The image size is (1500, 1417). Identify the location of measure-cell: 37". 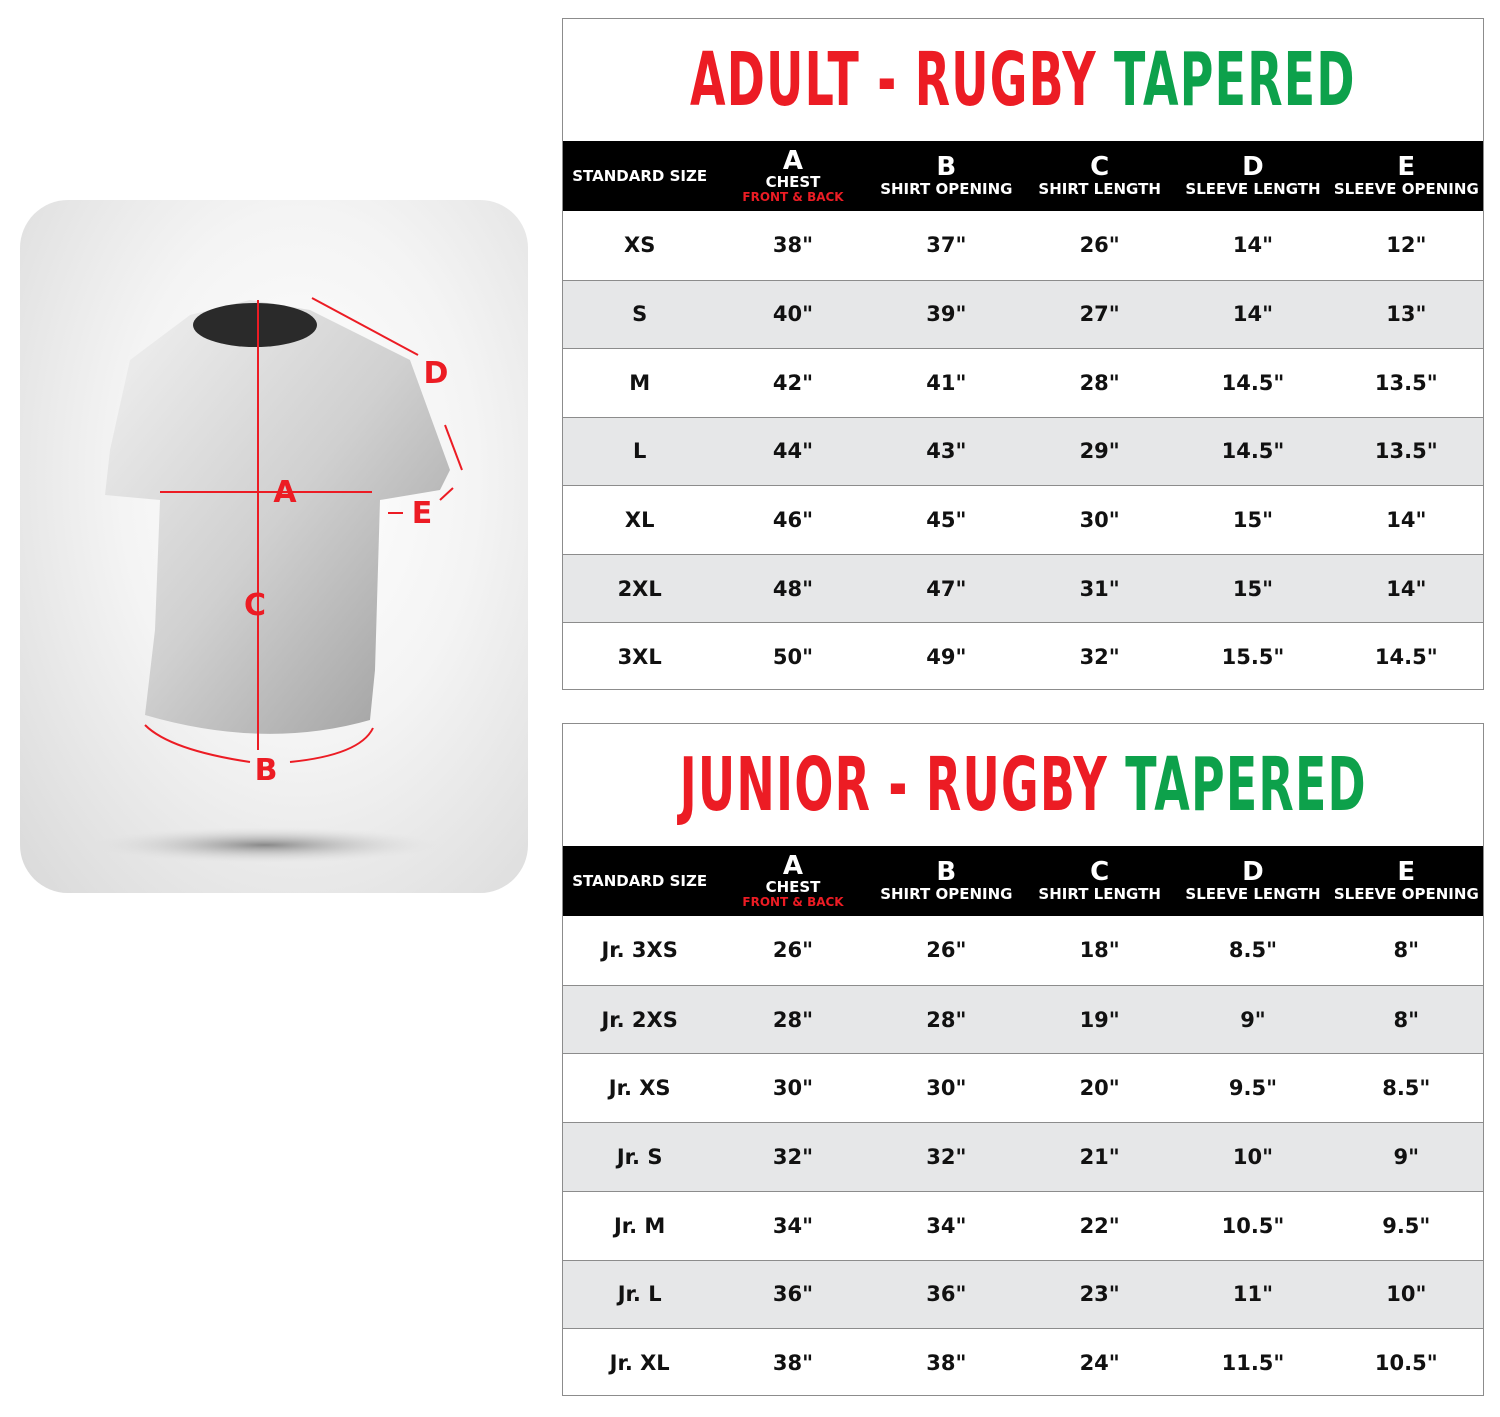
(946, 245).